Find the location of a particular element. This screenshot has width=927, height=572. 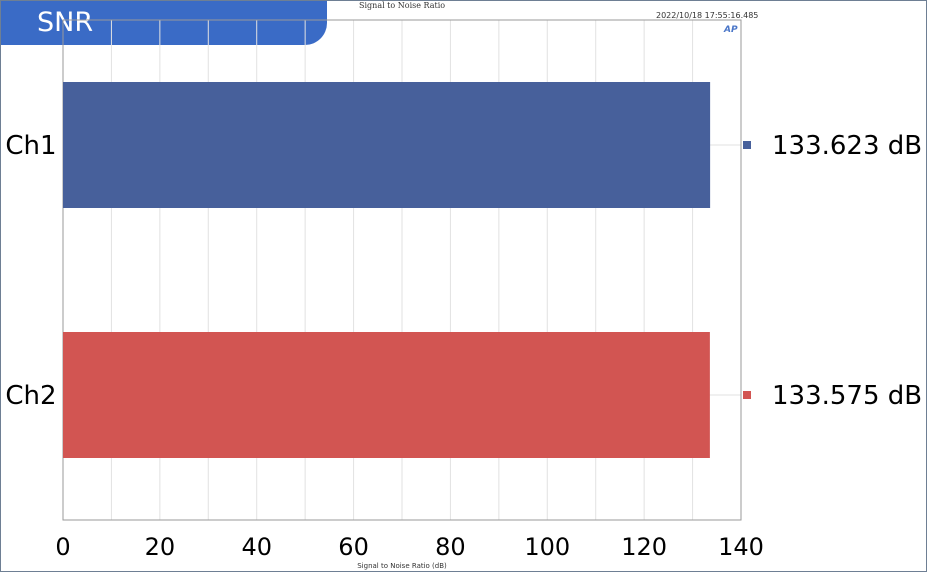

value-legend: 133.623 dB 133.575 dB is located at coordinates (832, 271).